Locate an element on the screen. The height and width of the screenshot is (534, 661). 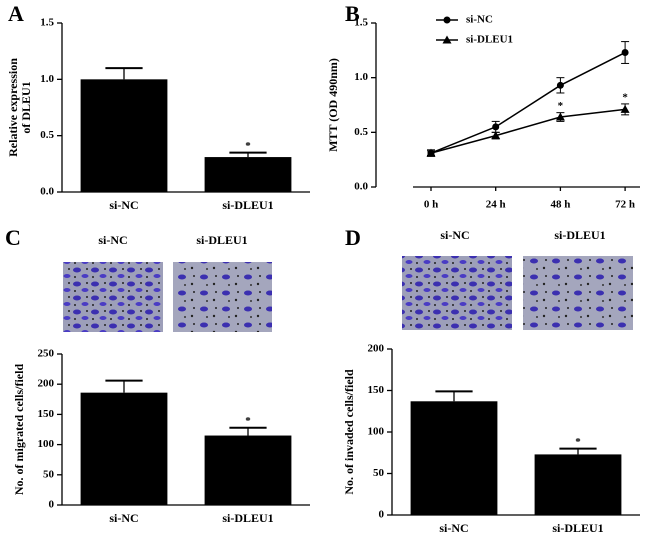
y-axis-label: MTT (OD 490nm) is located at coordinates (333, 105).